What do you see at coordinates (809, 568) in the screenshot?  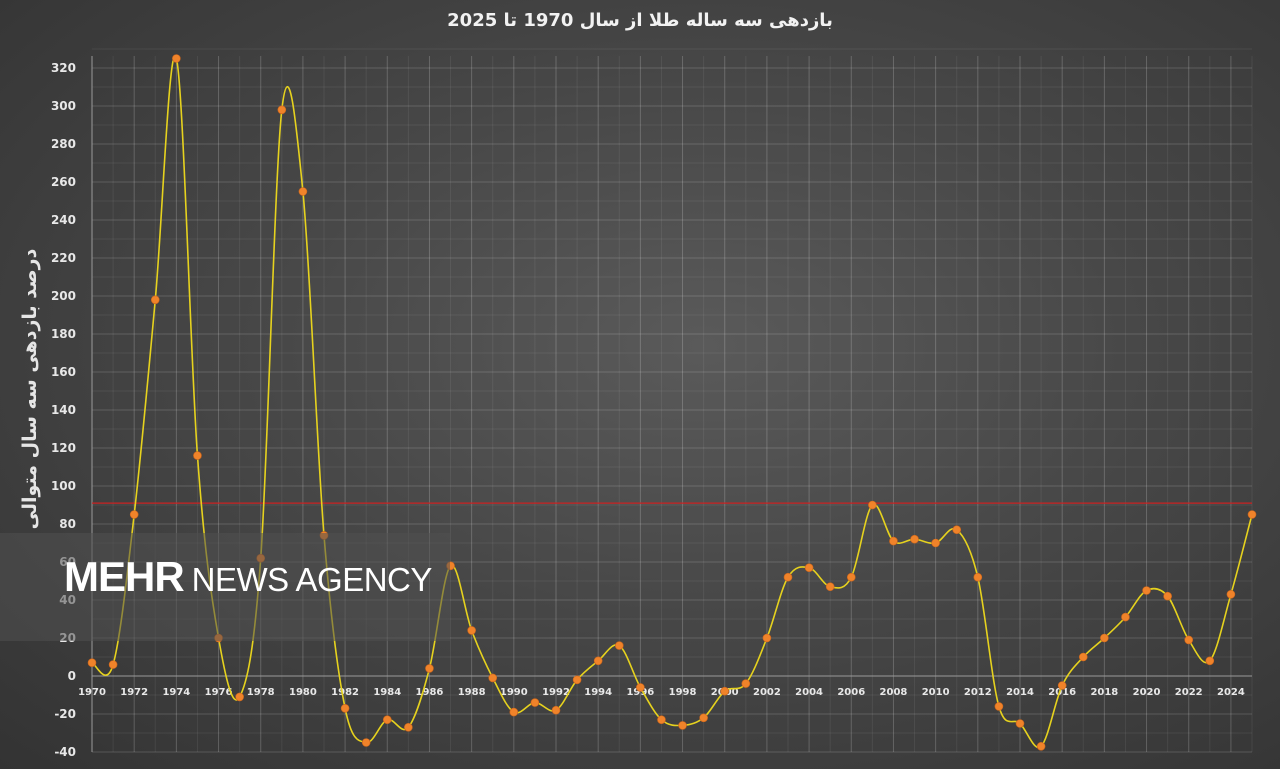 I see `data-point-2004` at bounding box center [809, 568].